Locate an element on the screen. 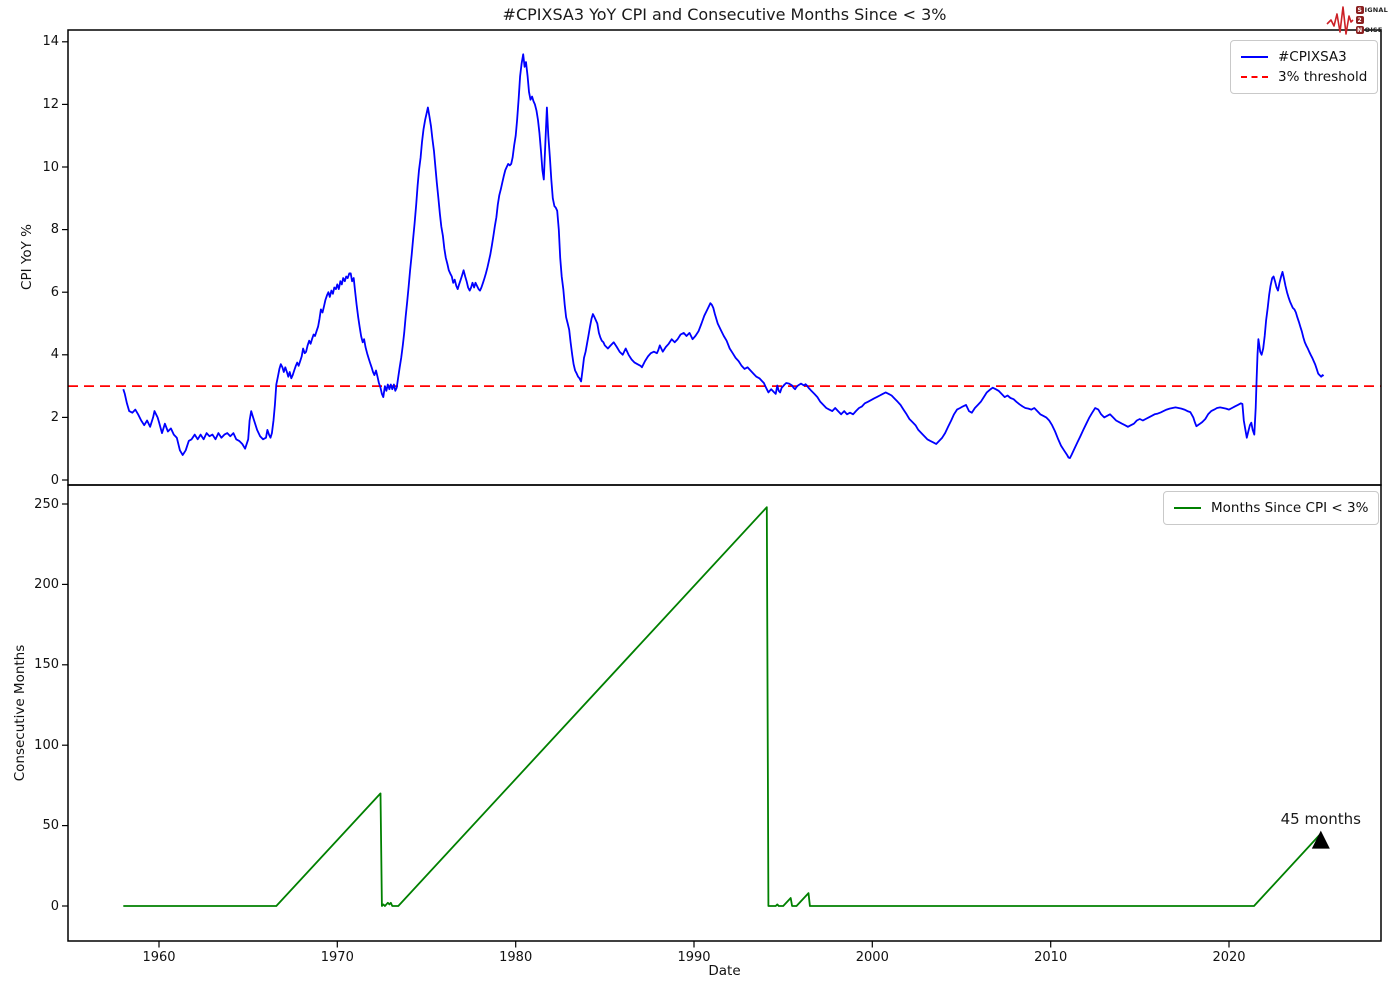 This screenshot has height=989, width=1389. bottom-ytick-label: 50 is located at coordinates (50, 826).